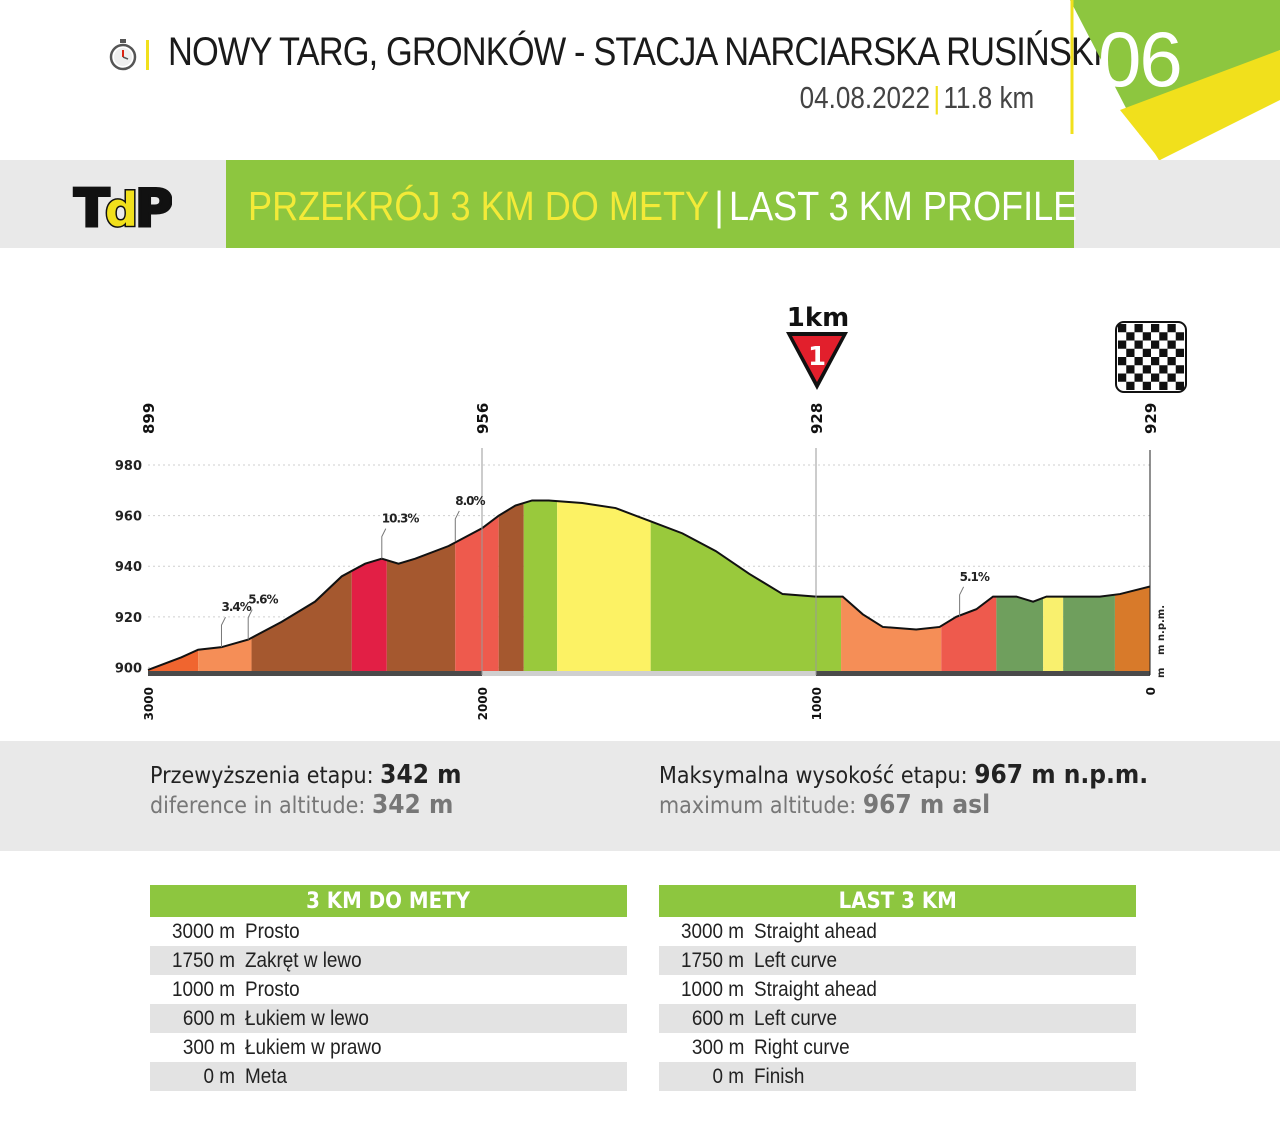 This screenshot has width=1280, height=1123. What do you see at coordinates (123, 55) in the screenshot?
I see `stopwatch-icon` at bounding box center [123, 55].